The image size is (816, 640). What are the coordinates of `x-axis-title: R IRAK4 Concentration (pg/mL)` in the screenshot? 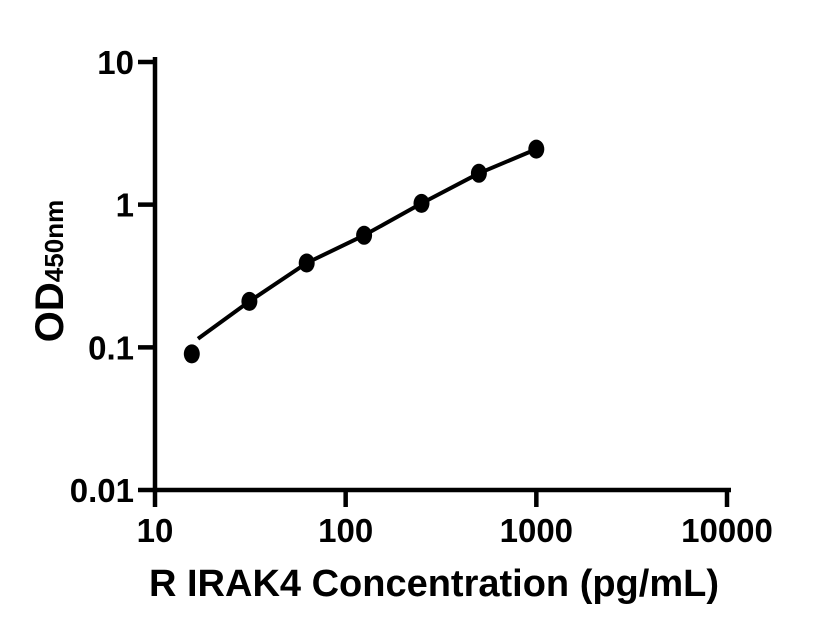 It's located at (434, 584).